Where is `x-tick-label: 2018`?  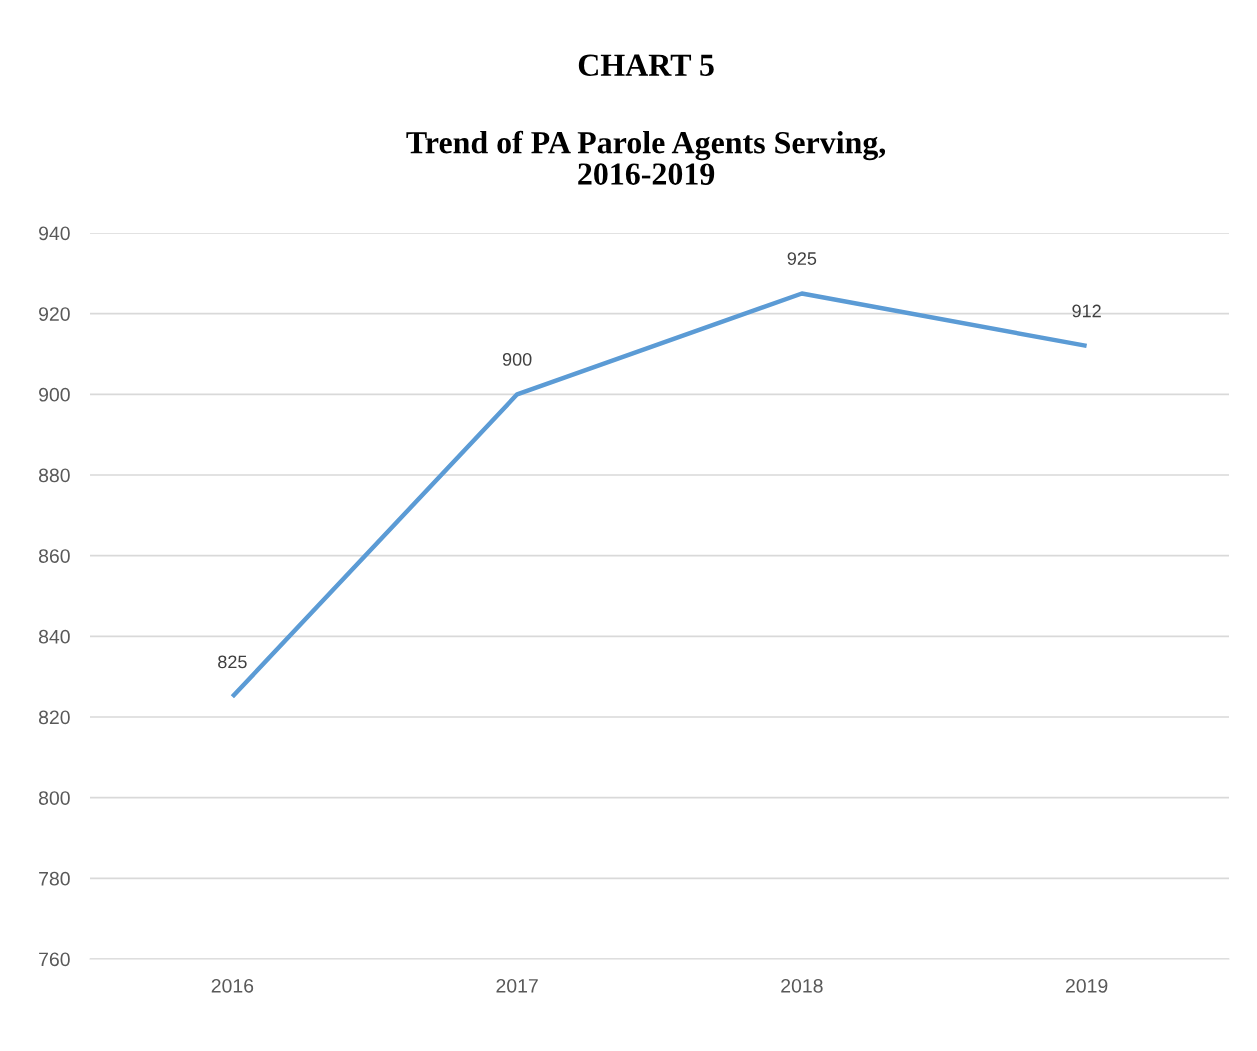
x-tick-label: 2018 is located at coordinates (802, 985).